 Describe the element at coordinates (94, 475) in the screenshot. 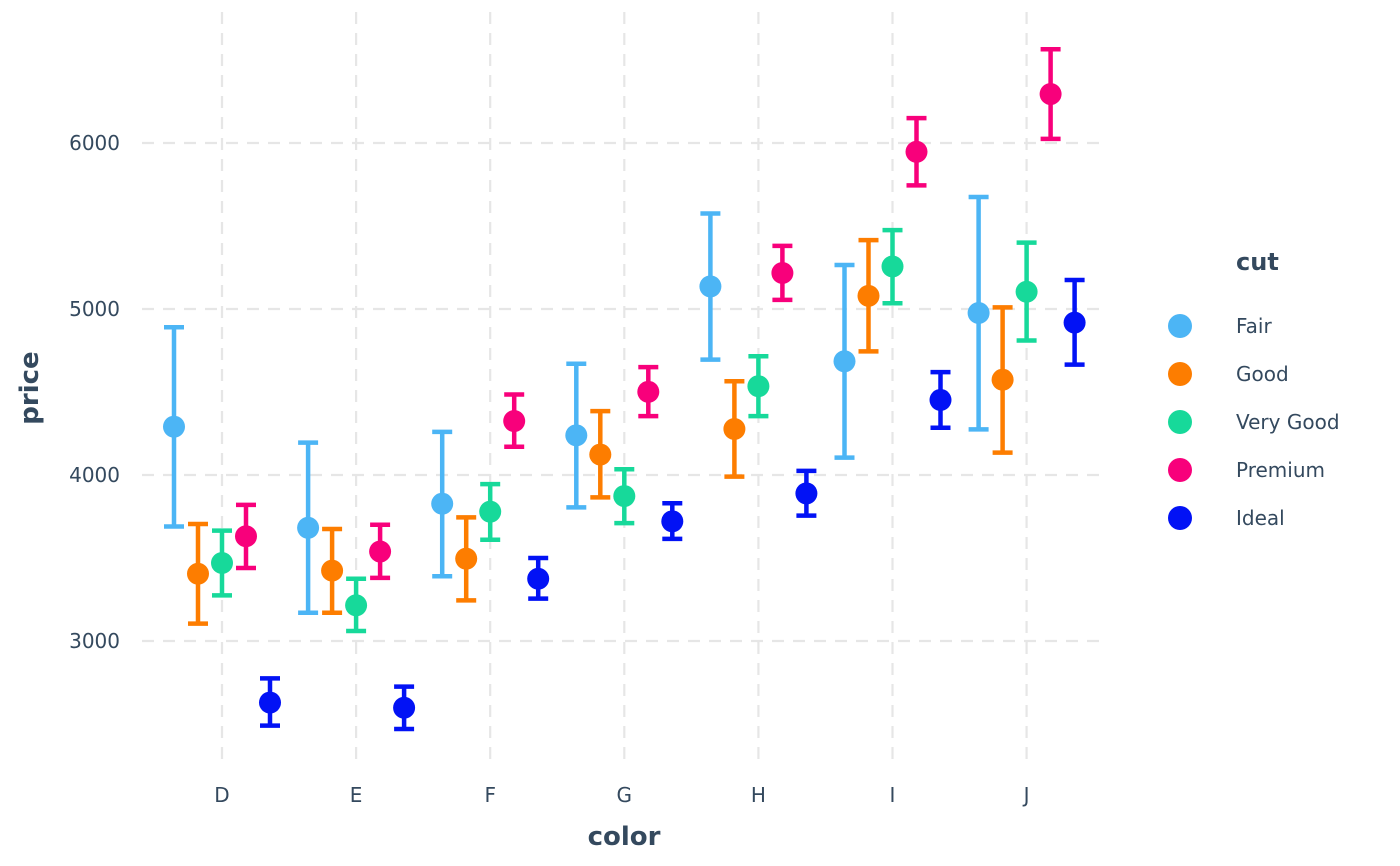

I see `y-tick-label: 4000` at that location.